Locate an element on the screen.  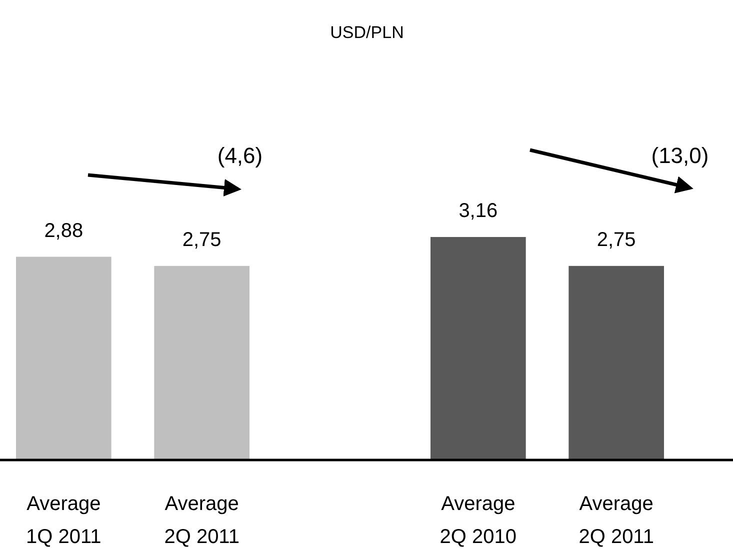
x-tick-label: Average 1Q 2011 is located at coordinates (64, 520).